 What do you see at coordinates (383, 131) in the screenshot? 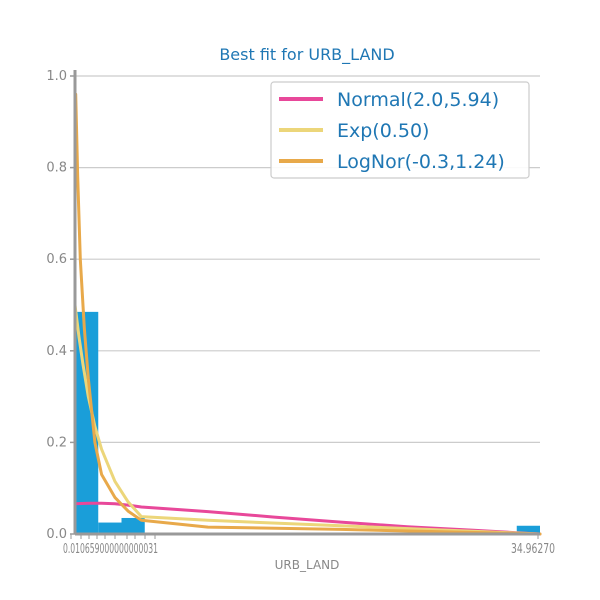
I see `legend-label: Exp(0.50)` at bounding box center [383, 131].